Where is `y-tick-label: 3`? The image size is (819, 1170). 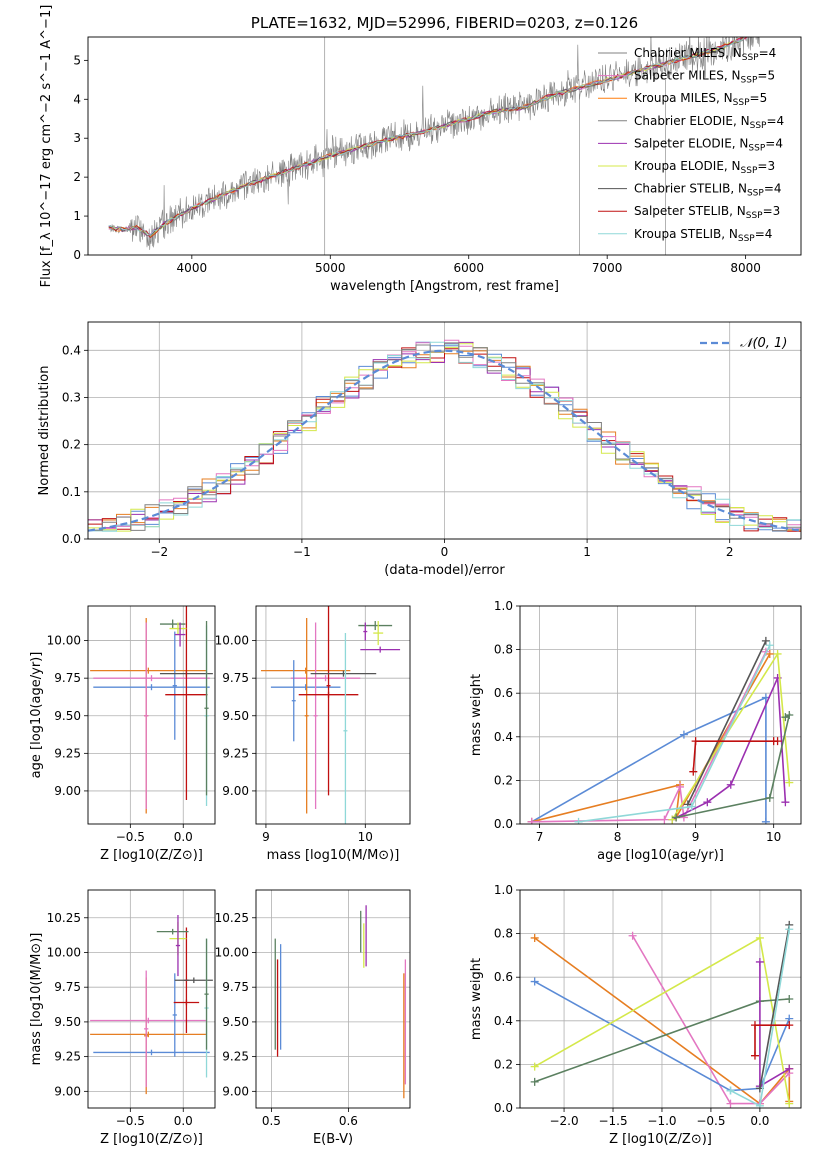 y-tick-label: 3 is located at coordinates (77, 138).